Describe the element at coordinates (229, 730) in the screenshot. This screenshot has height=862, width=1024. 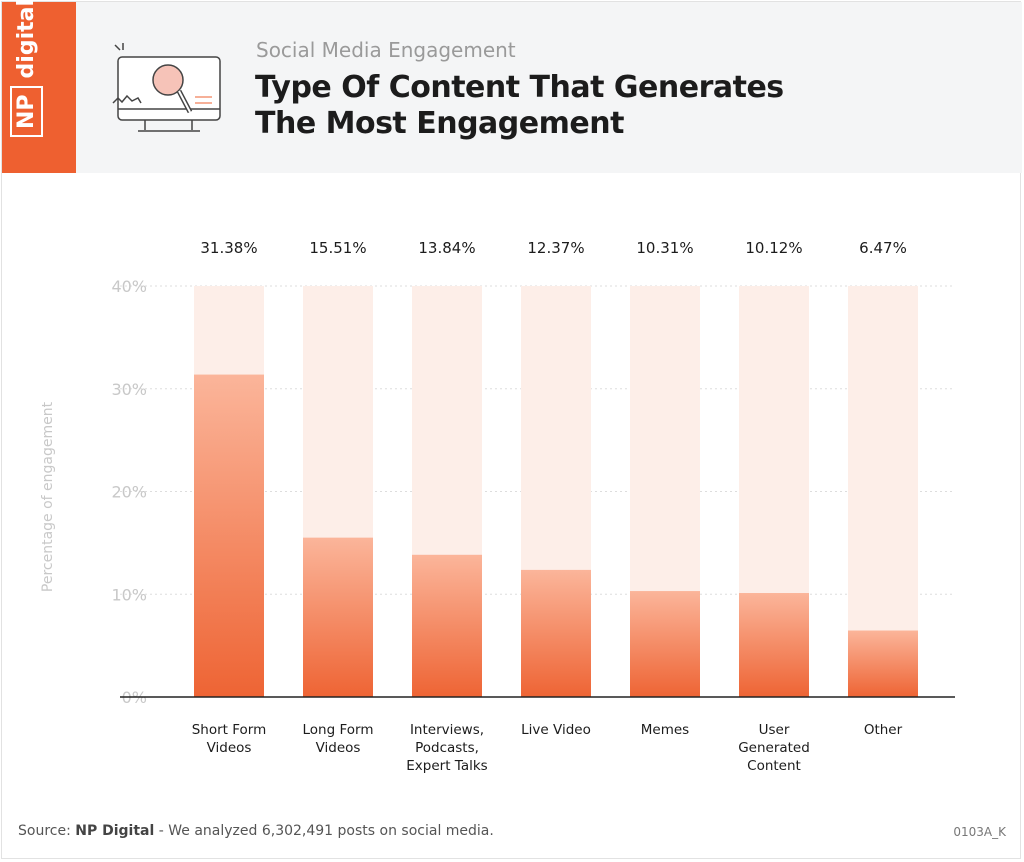
I see `x-tick-label: Short Form` at that location.